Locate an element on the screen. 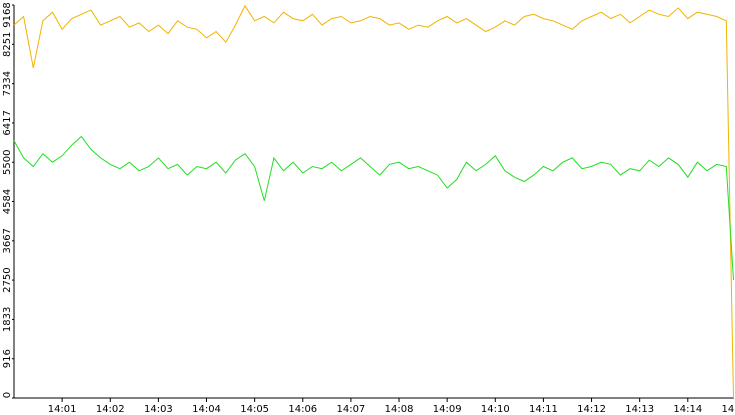  x-tick-label: 14:08 is located at coordinates (399, 409).